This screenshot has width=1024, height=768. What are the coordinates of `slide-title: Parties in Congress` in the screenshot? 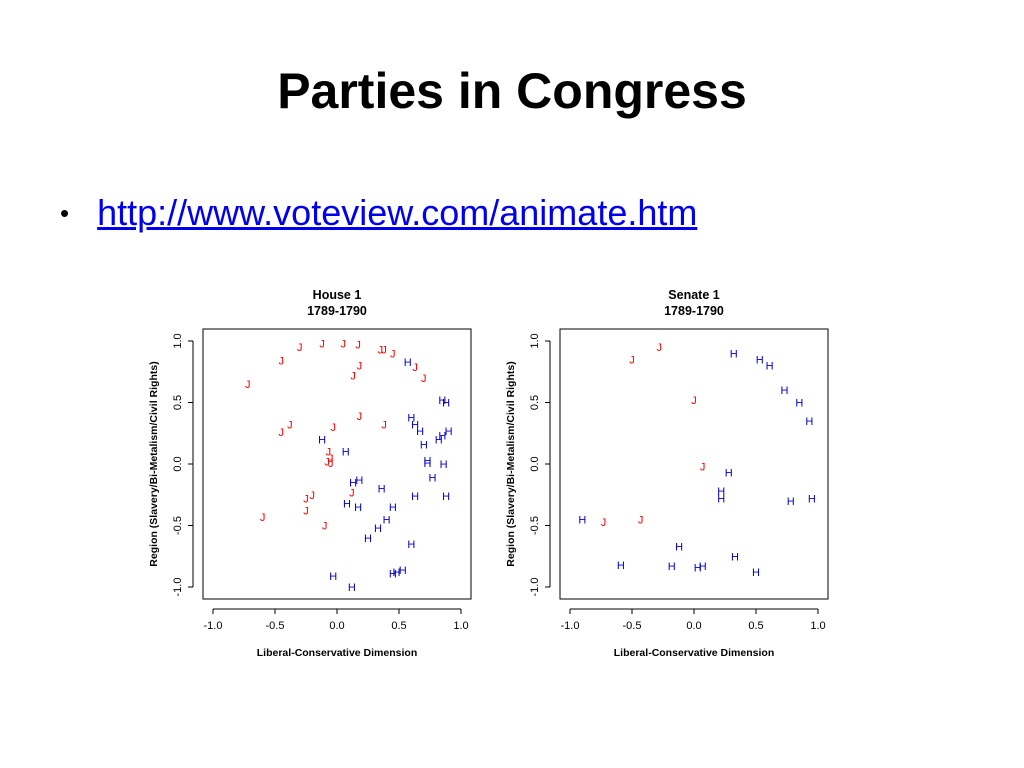 It's located at (512, 91).